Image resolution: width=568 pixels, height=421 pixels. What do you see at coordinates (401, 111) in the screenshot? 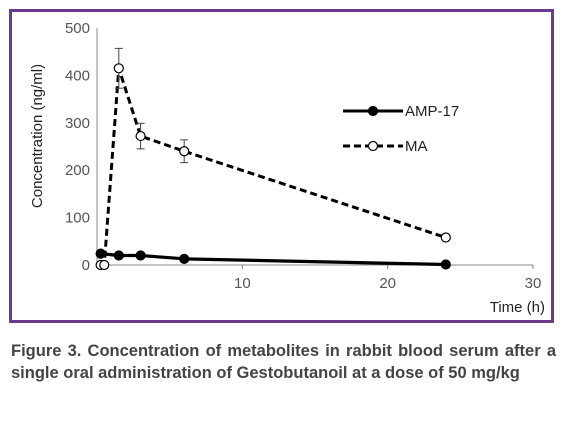
I see `legend-item-amp-17: AMP-17` at bounding box center [401, 111].